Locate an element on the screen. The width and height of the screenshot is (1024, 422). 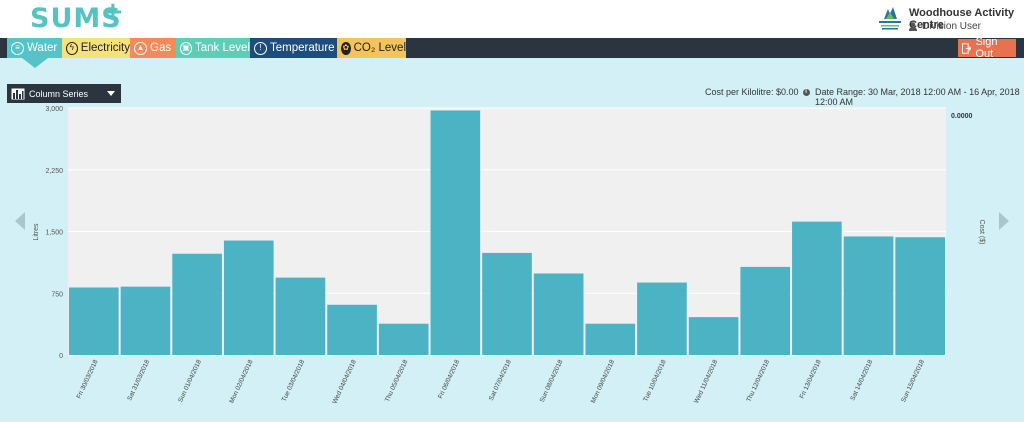
sign-out-icon is located at coordinates (967, 48).